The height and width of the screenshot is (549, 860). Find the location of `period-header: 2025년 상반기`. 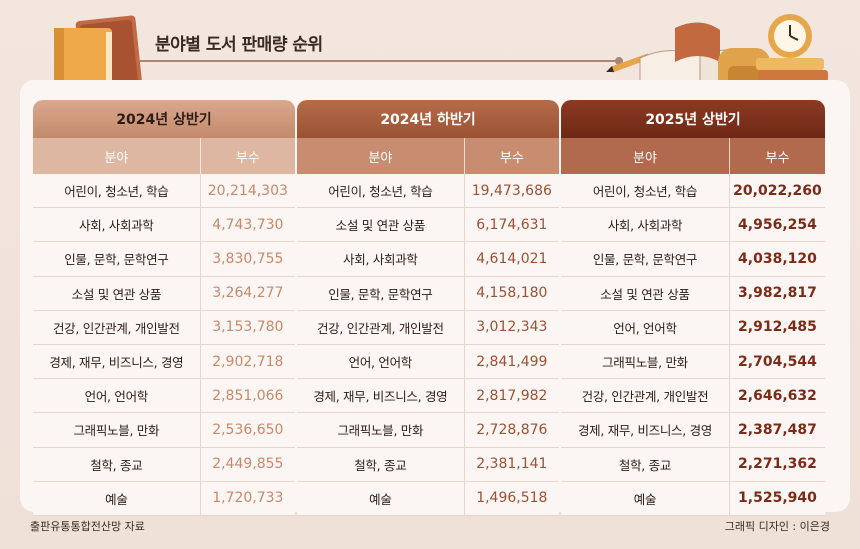

period-header: 2025년 상반기 is located at coordinates (693, 119).